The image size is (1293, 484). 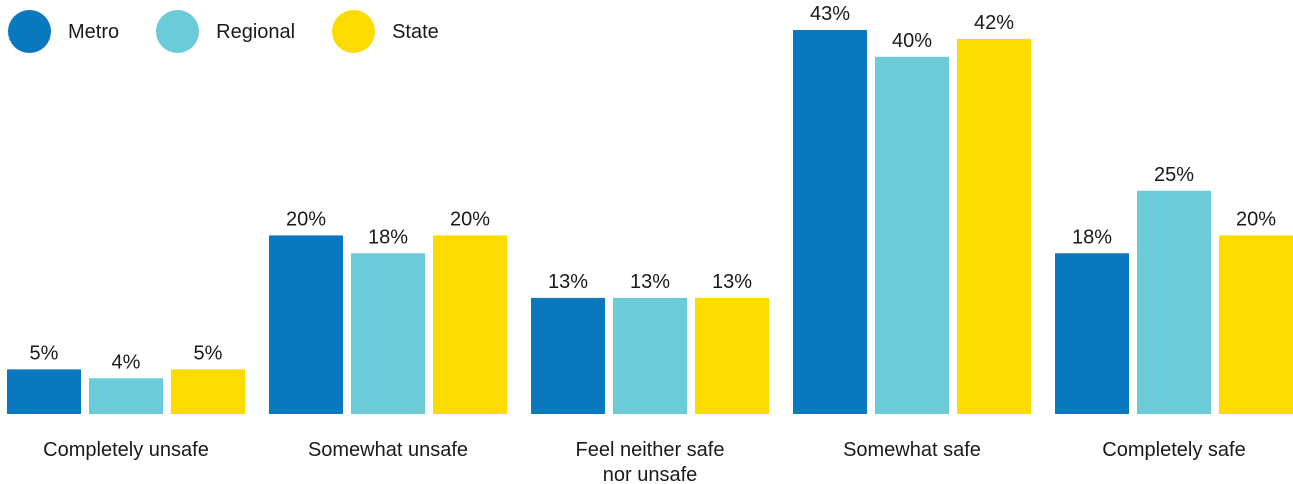 What do you see at coordinates (1174, 302) in the screenshot?
I see `bar-regional-completely-safe` at bounding box center [1174, 302].